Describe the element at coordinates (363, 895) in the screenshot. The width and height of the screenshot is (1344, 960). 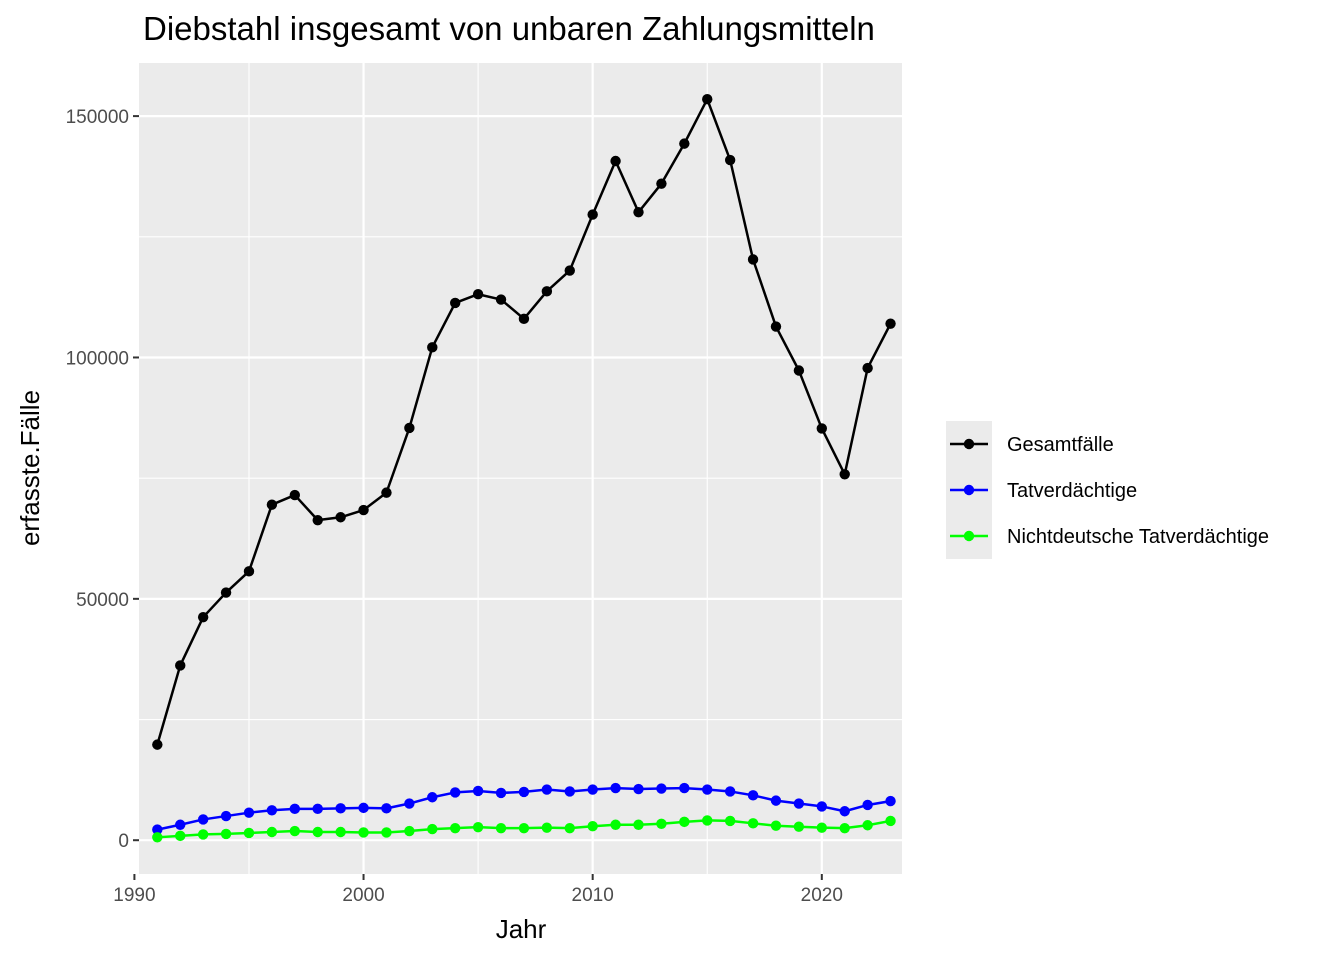
I see `x-tick-label: 2000` at that location.